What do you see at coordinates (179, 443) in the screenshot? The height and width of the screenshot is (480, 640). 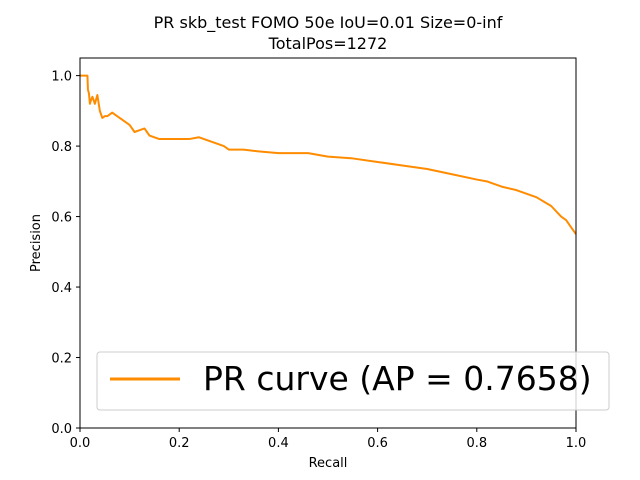 I see `x-tick-label: 0.2` at bounding box center [179, 443].